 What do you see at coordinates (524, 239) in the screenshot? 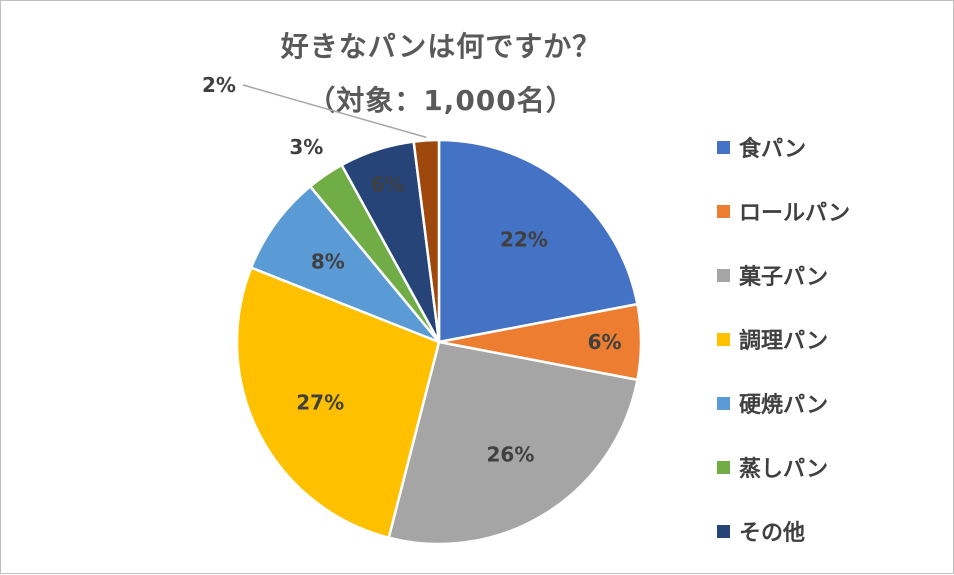
I see `data-label: 22%` at bounding box center [524, 239].